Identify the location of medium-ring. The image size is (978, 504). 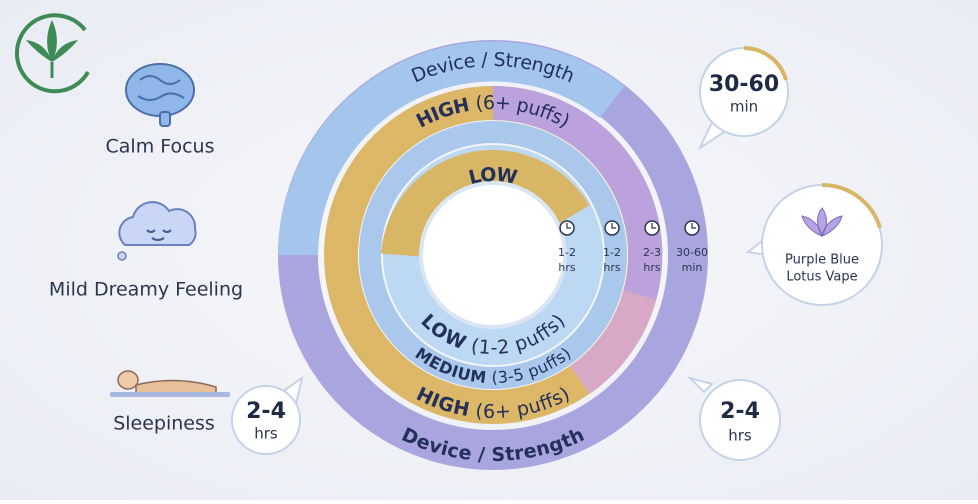
(493, 255).